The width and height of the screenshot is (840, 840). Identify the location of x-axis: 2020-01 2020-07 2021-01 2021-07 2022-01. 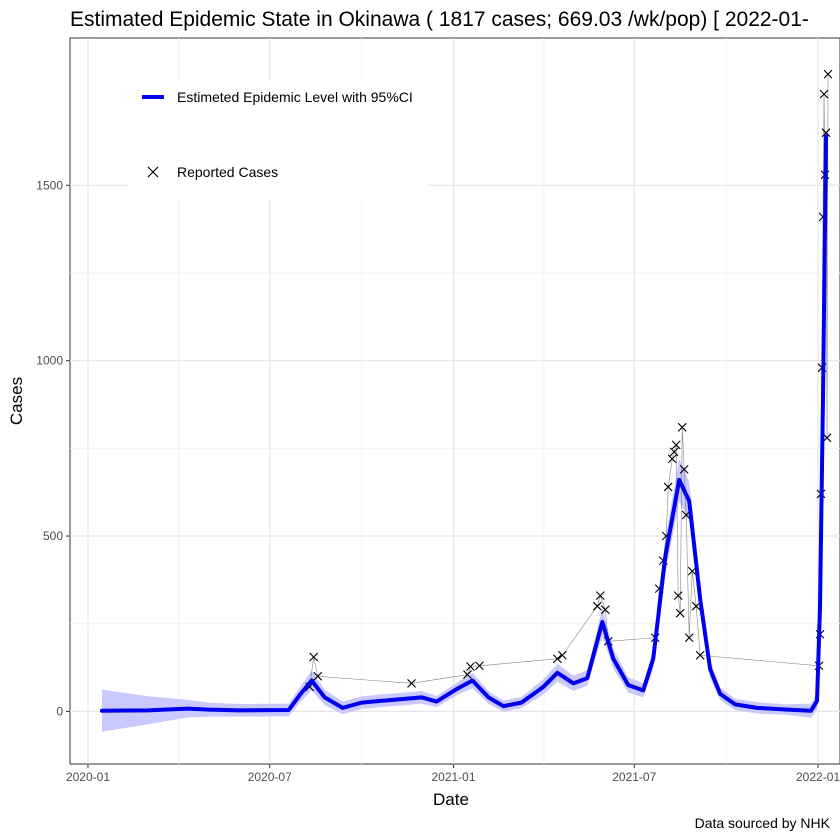
(453, 774).